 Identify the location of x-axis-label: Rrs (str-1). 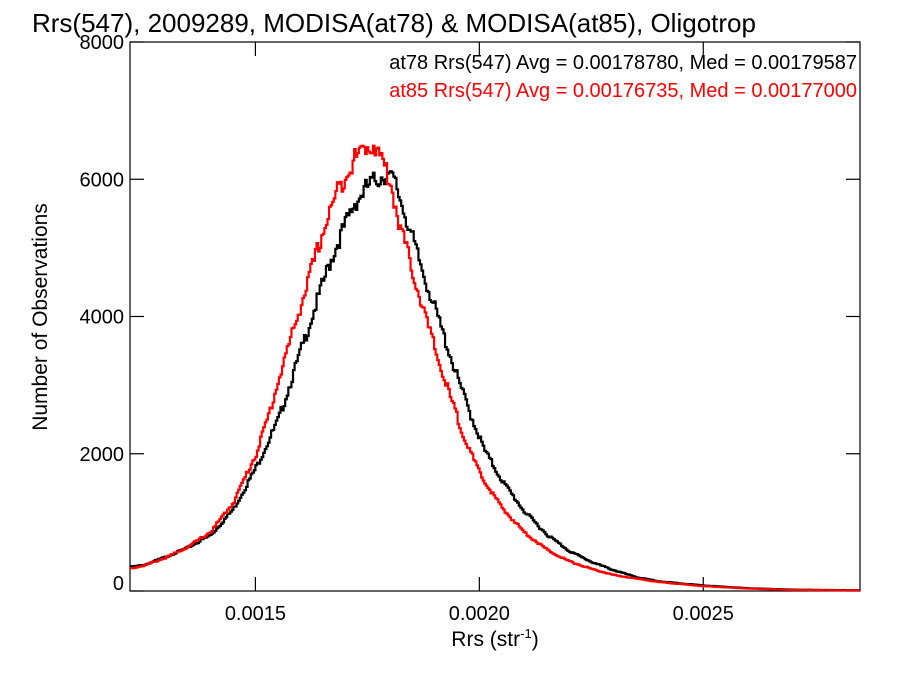
(494, 638).